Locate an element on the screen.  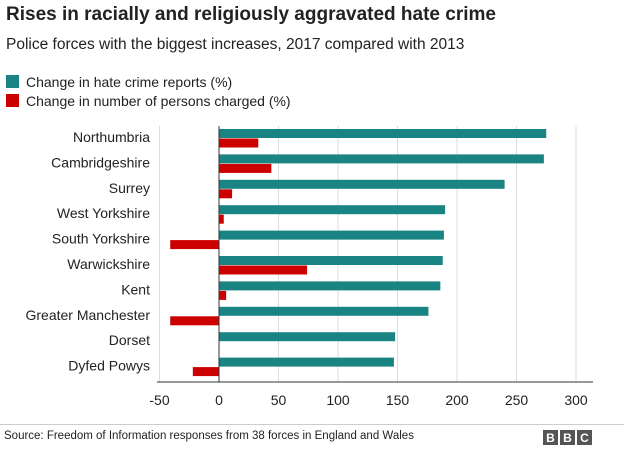
category-label: Dyfed Powys is located at coordinates (109, 366).